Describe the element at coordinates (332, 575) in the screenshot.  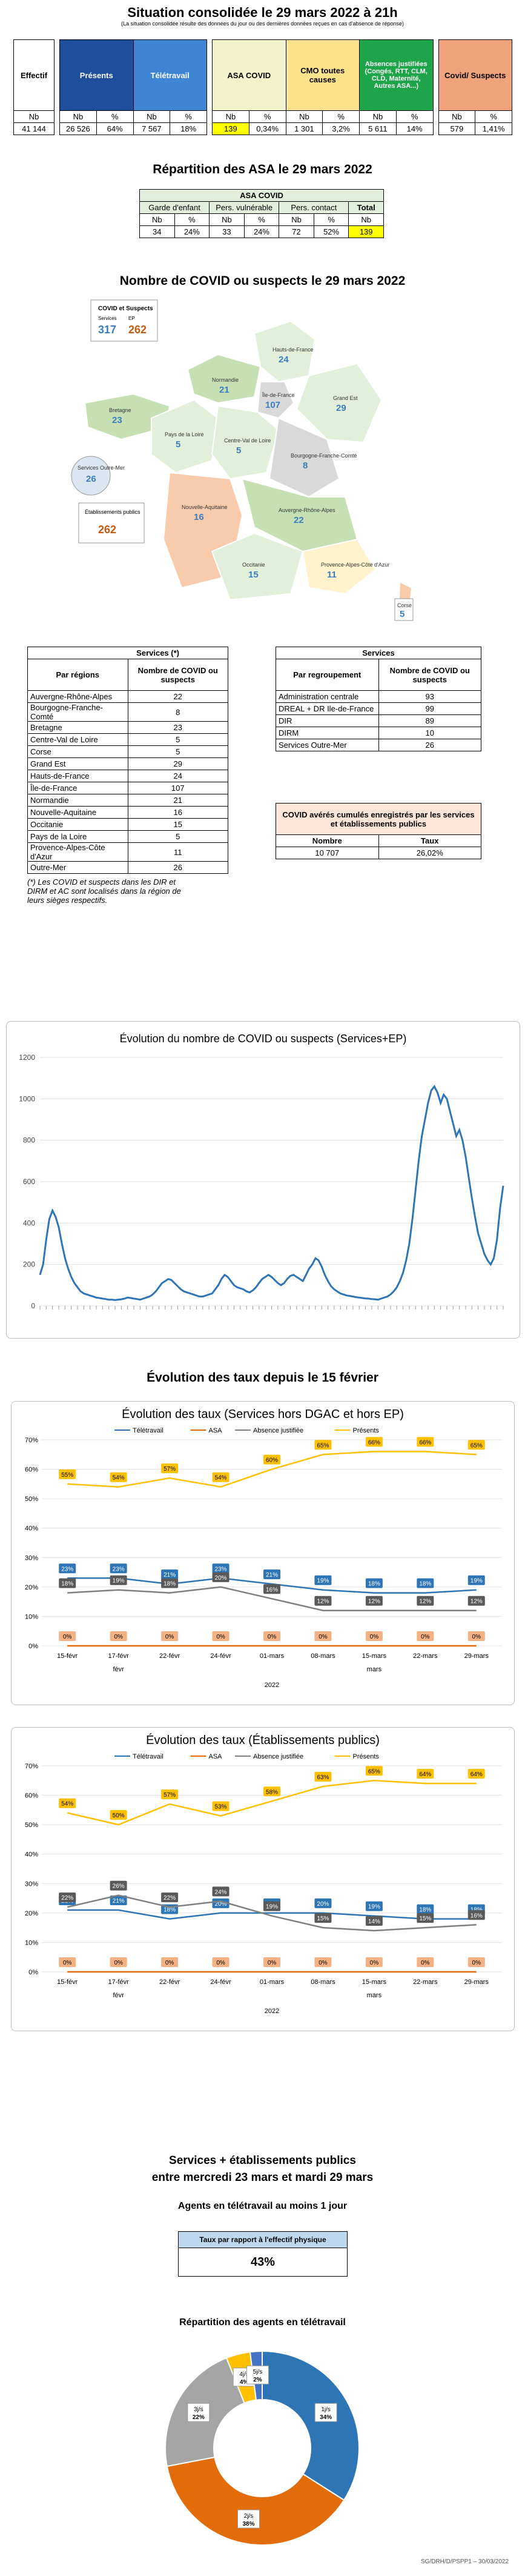
I see `value-paca: 11` at that location.